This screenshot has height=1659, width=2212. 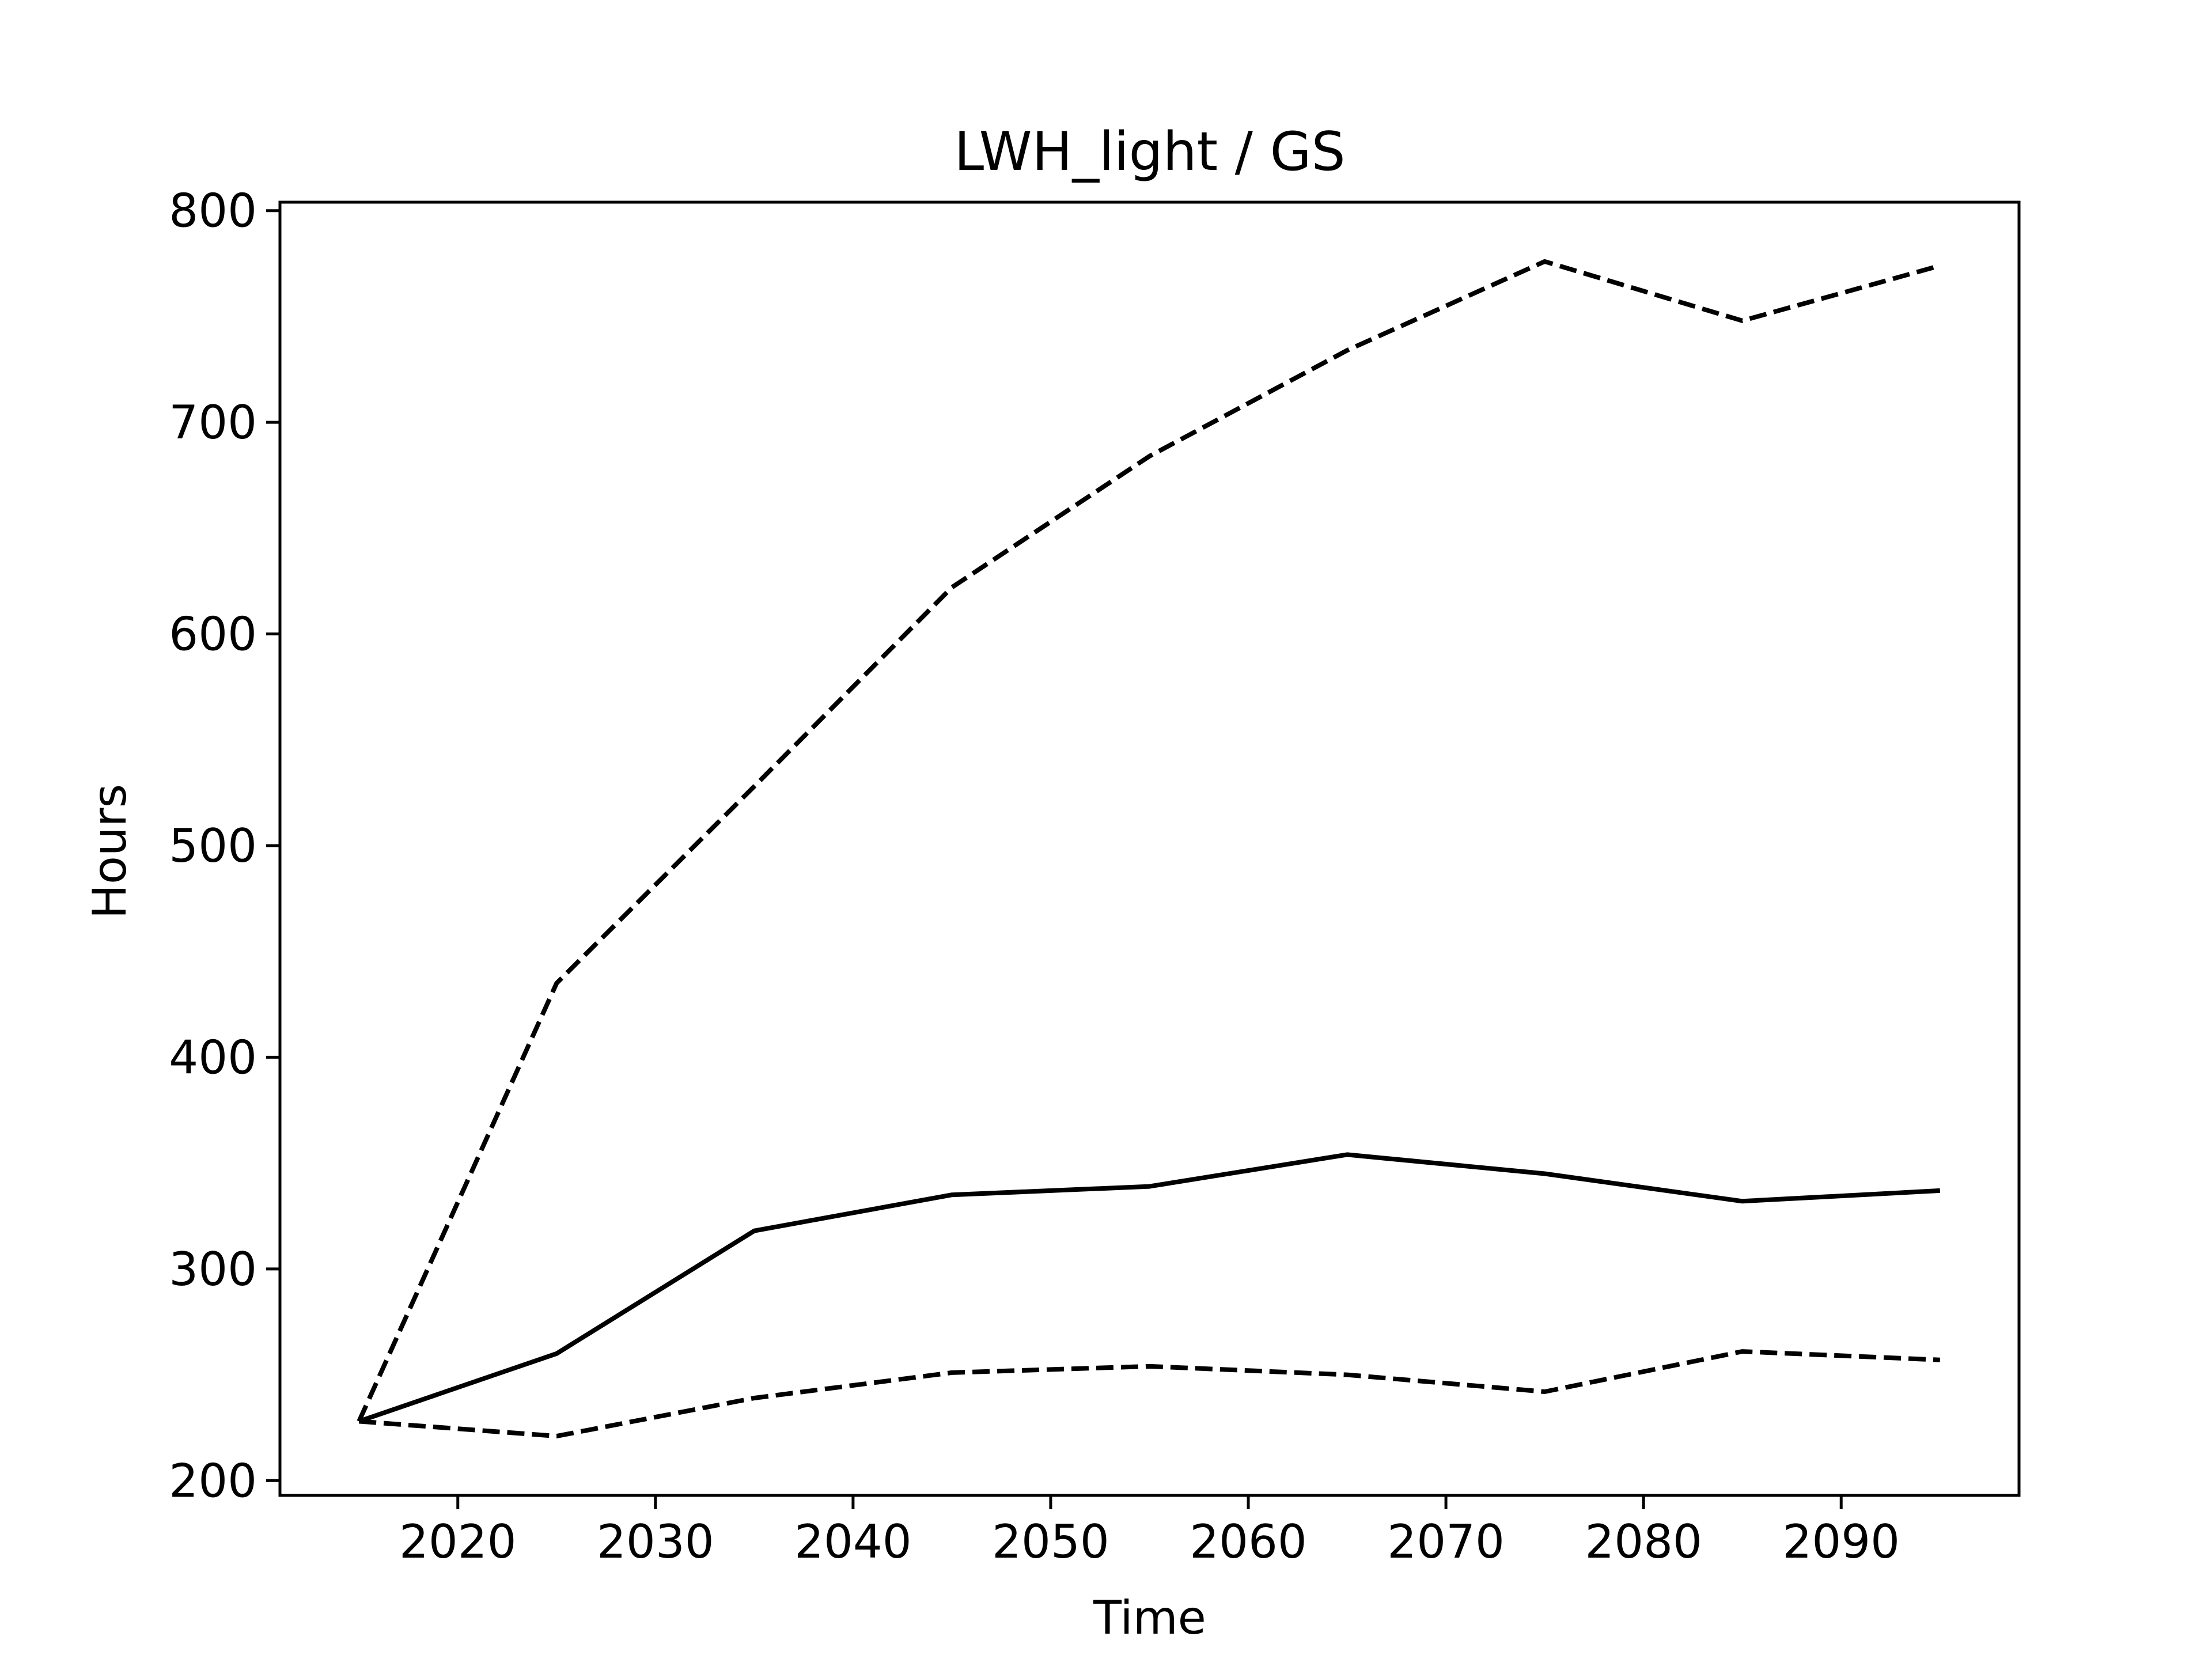 I want to click on y-axis-label: Hours, so click(x=110, y=851).